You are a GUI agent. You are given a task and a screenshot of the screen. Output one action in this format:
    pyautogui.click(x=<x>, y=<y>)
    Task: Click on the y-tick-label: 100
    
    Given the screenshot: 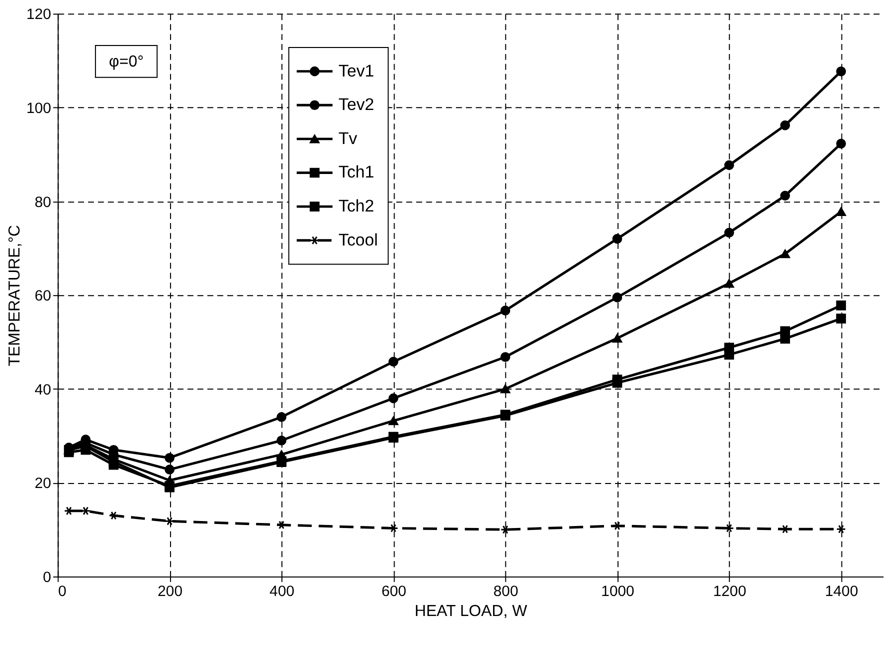 What is the action you would take?
    pyautogui.click(x=39, y=108)
    